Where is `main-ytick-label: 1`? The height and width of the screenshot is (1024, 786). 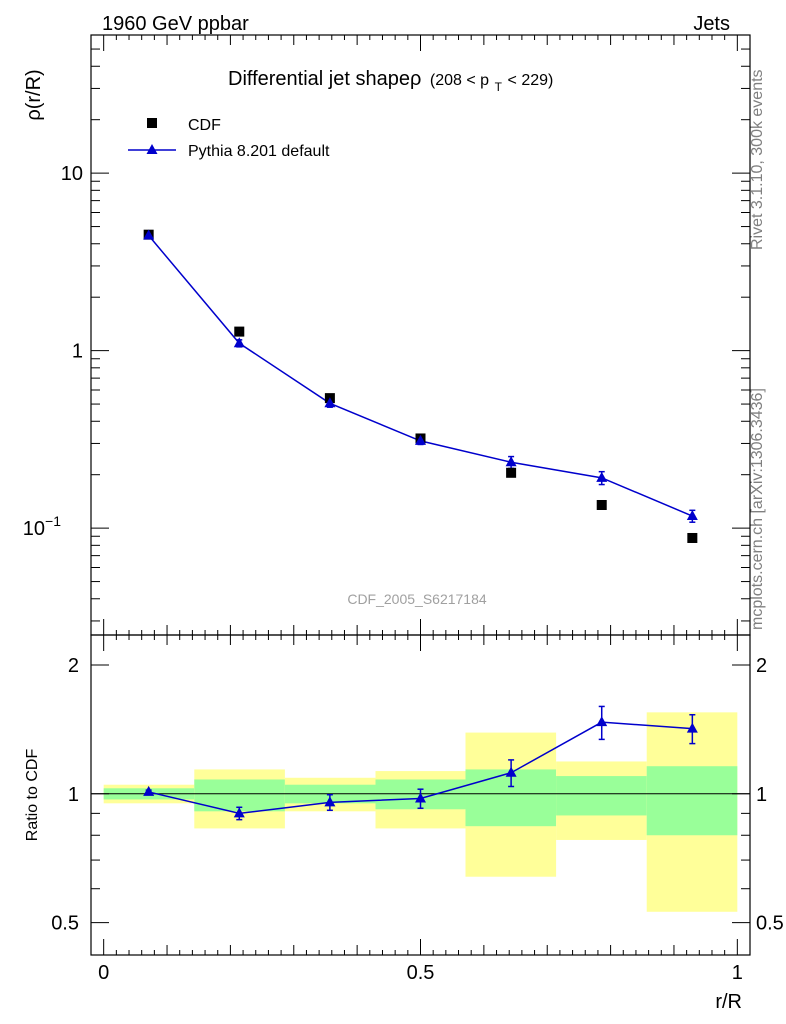 main-ytick-label: 1 is located at coordinates (77, 352).